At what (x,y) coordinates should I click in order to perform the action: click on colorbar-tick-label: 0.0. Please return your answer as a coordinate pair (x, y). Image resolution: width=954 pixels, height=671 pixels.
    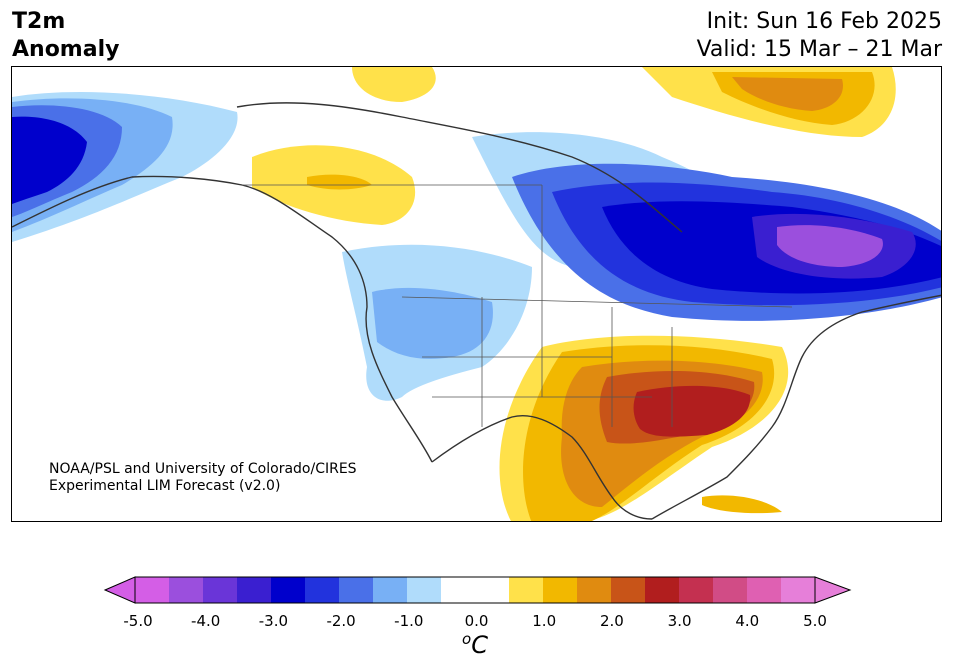
    Looking at the image, I should click on (476, 621).